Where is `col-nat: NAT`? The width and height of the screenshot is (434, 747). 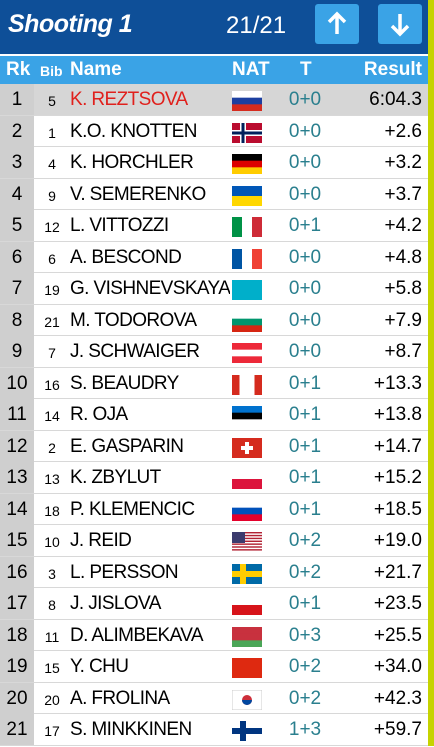 col-nat: NAT is located at coordinates (251, 69).